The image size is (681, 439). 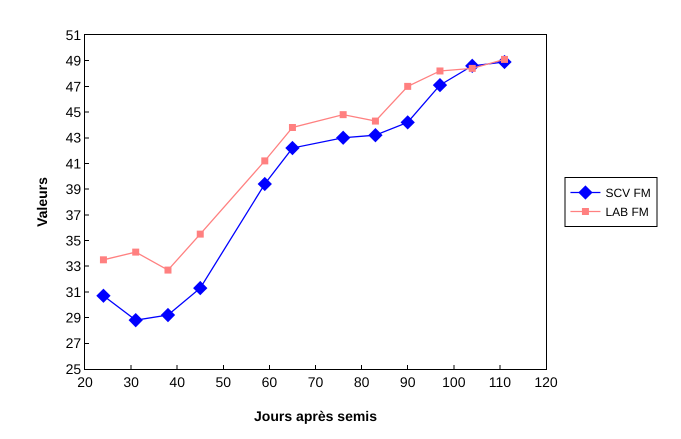 What do you see at coordinates (500, 382) in the screenshot?
I see `x-tick-label: 110` at bounding box center [500, 382].